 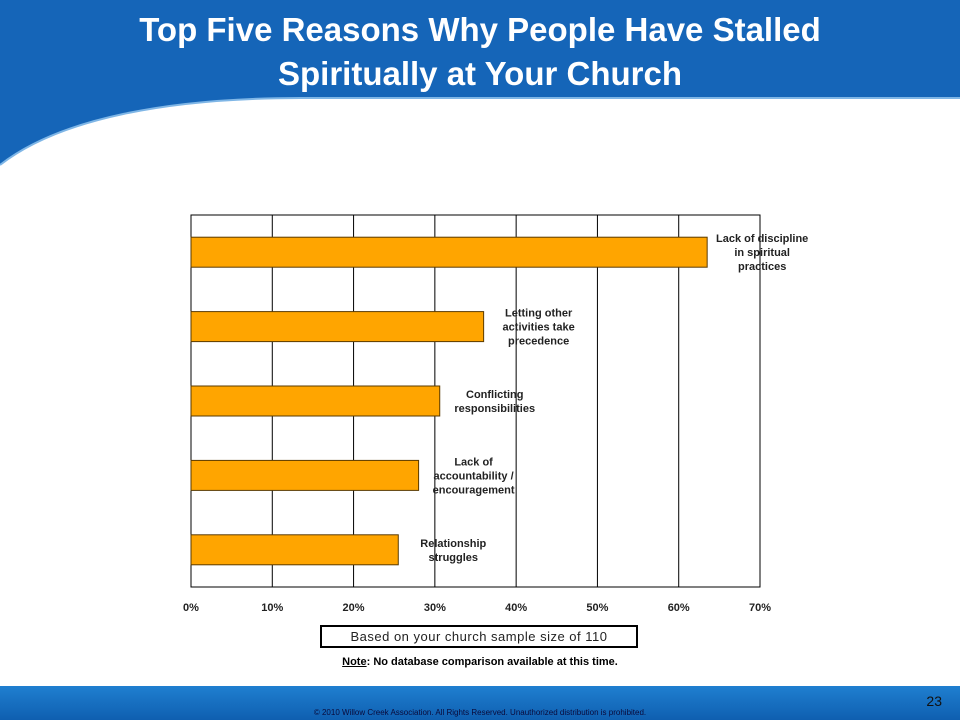 I want to click on x-tick-label: 70%, so click(x=760, y=608).